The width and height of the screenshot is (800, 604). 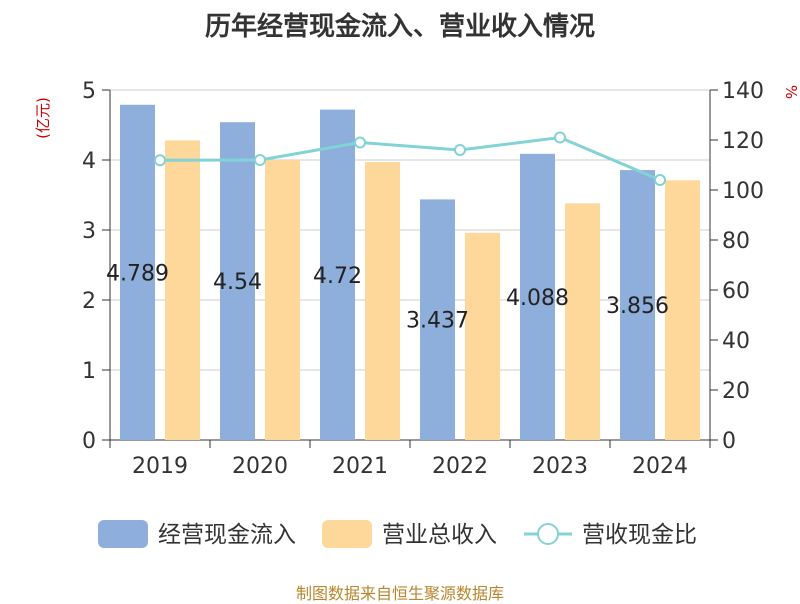 I want to click on right-tick-label: 40, so click(x=736, y=341).